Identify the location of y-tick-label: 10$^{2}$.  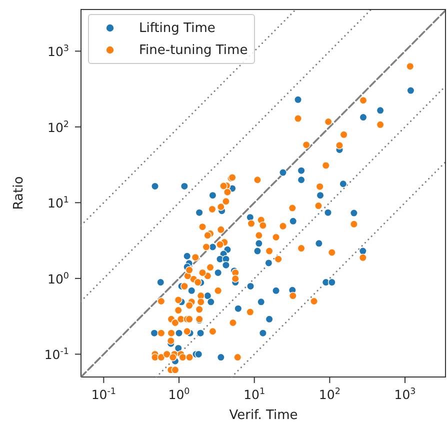
(58, 127).